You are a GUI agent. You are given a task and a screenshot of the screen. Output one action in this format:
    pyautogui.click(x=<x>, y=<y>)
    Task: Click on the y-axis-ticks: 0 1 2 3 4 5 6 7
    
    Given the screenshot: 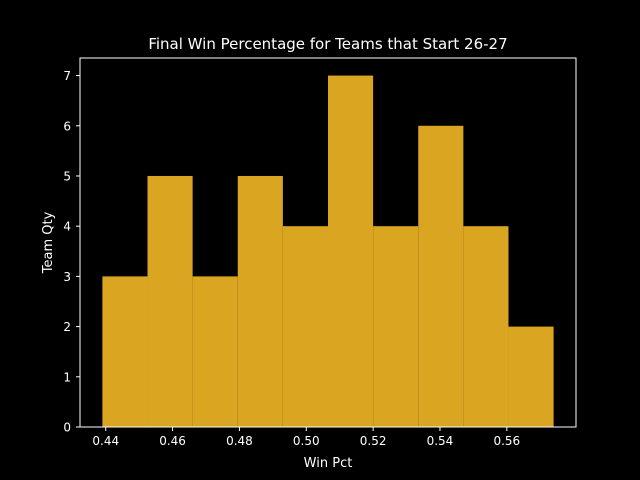 What is the action you would take?
    pyautogui.click(x=71, y=252)
    